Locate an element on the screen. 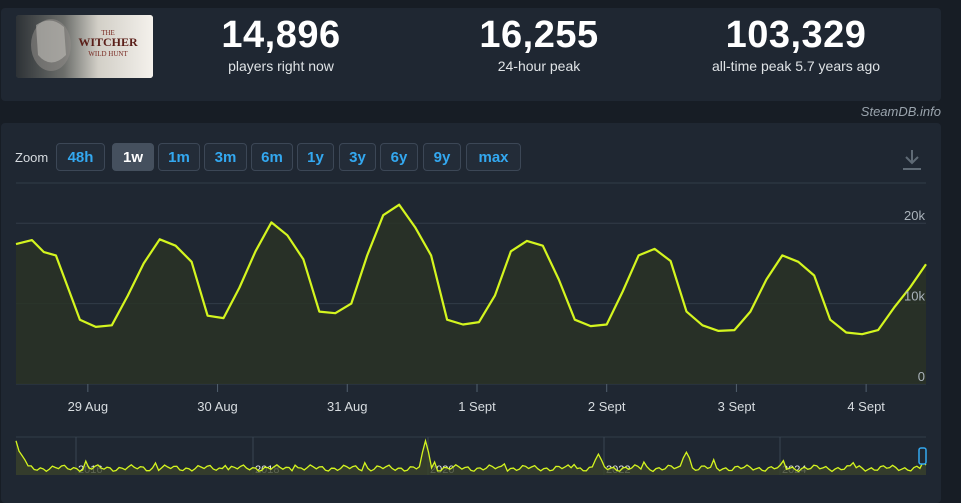 The height and width of the screenshot is (503, 961). range-navigator: 20162018202020222024 is located at coordinates (471, 456).